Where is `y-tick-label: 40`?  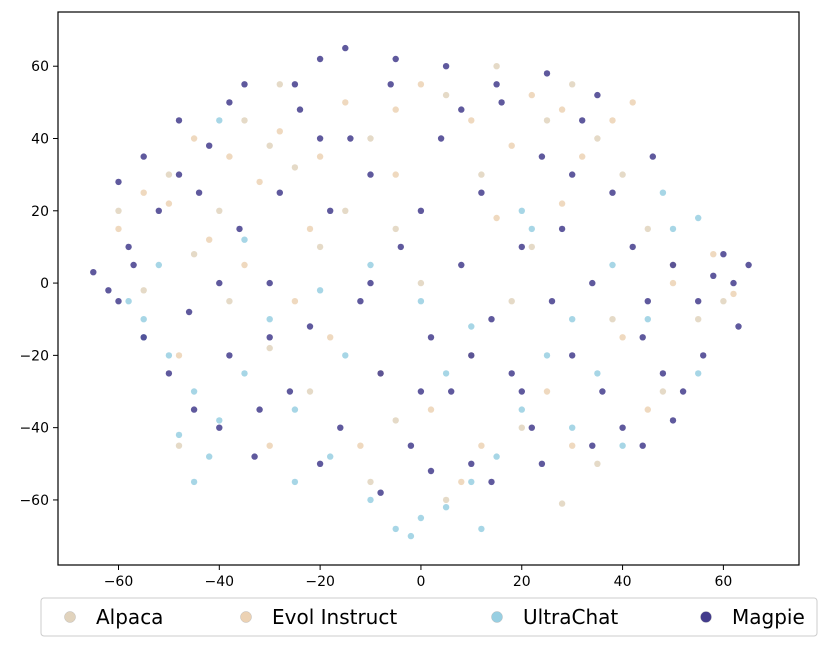 y-tick-label: 40 is located at coordinates (40, 140).